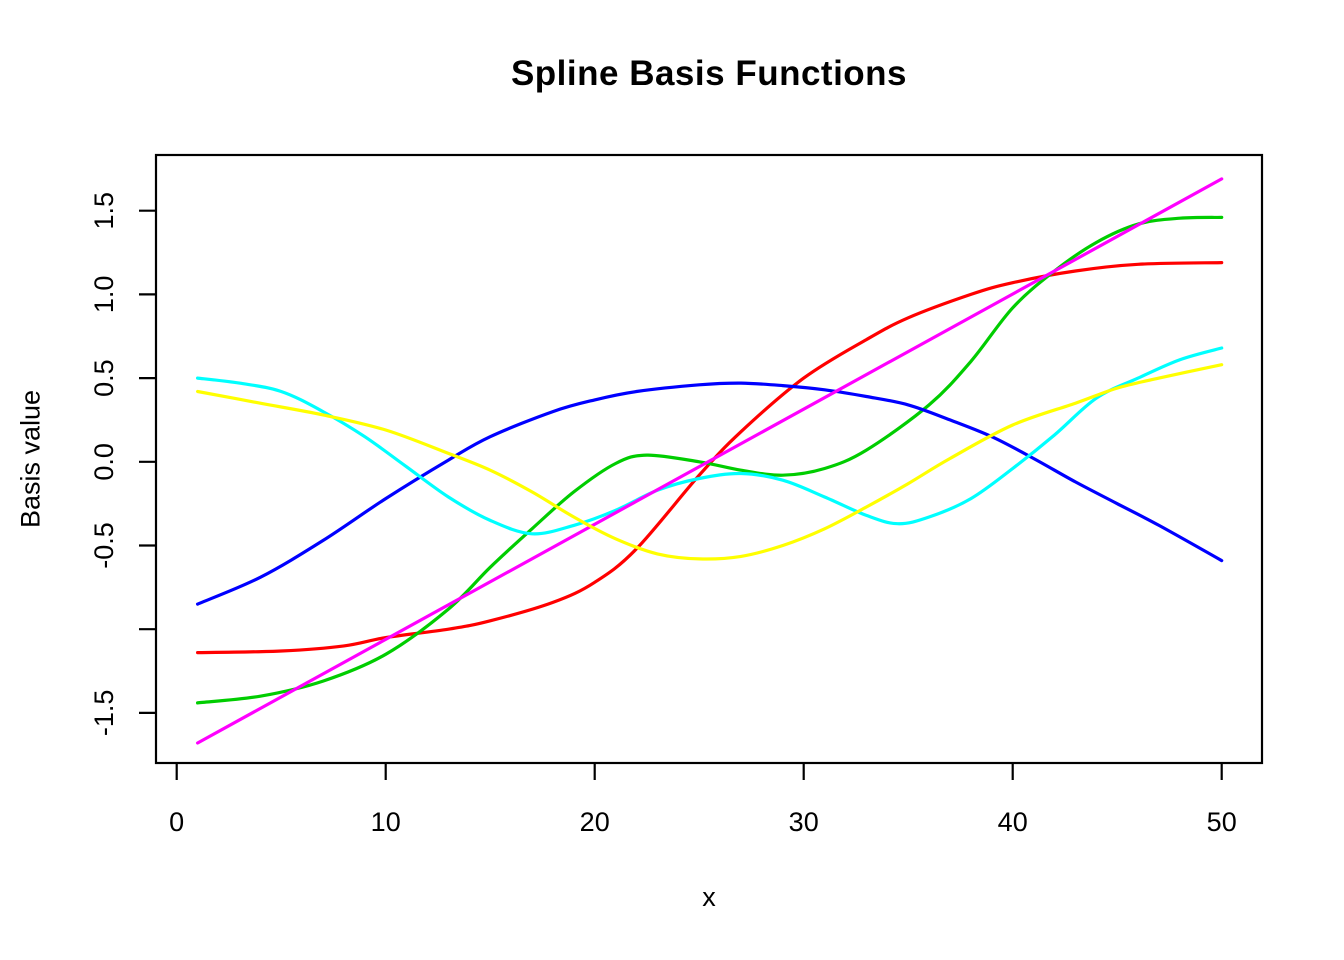  What do you see at coordinates (709, 897) in the screenshot?
I see `x-axis-label: x` at bounding box center [709, 897].